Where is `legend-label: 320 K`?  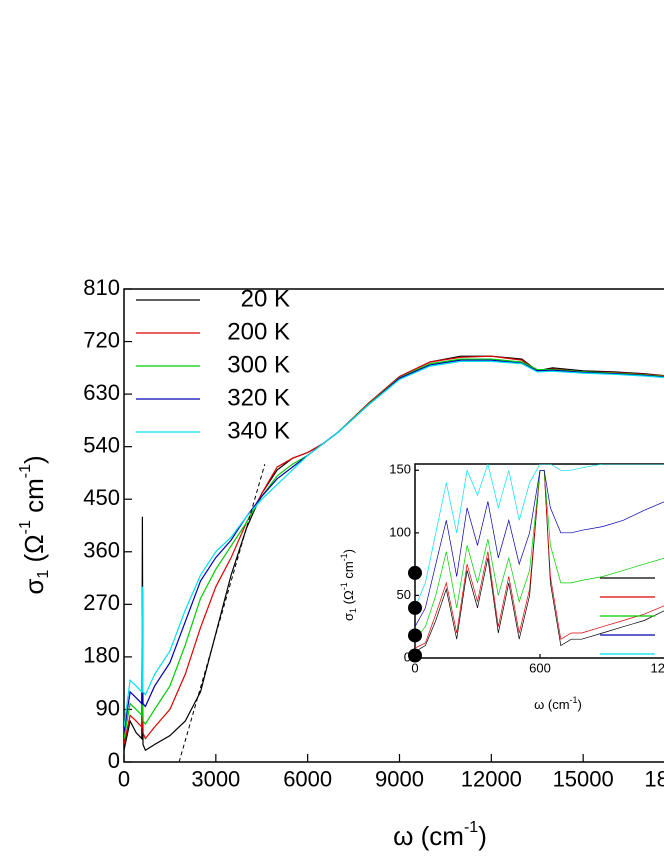
legend-label: 320 K is located at coordinates (258, 397).